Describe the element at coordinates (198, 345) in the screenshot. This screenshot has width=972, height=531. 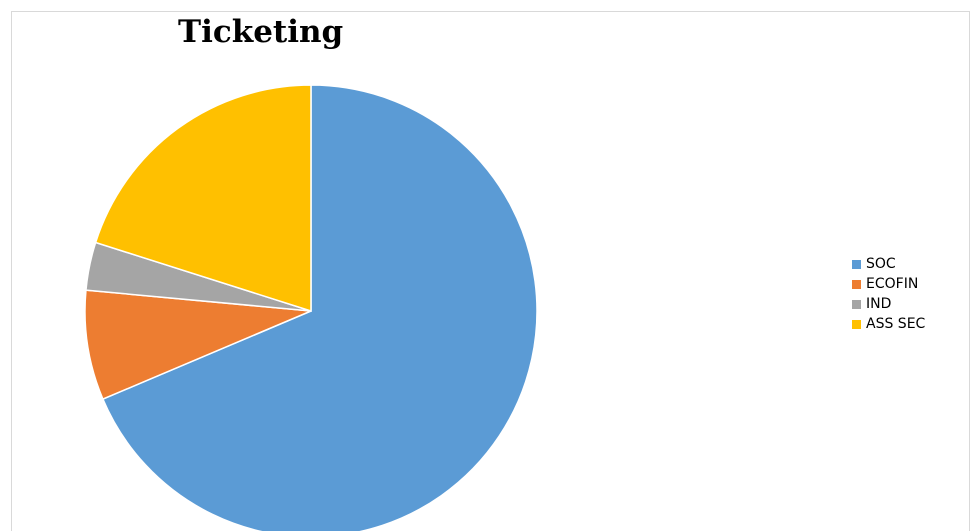
I see `pie-slice-ecofin` at that location.